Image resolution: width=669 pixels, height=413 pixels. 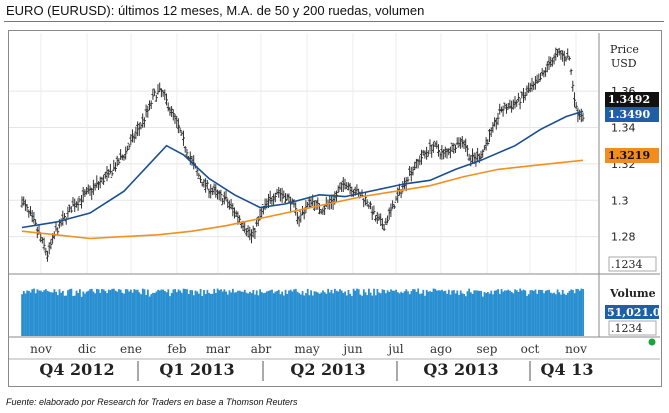 I want to click on month-label: jun, so click(x=351, y=349).